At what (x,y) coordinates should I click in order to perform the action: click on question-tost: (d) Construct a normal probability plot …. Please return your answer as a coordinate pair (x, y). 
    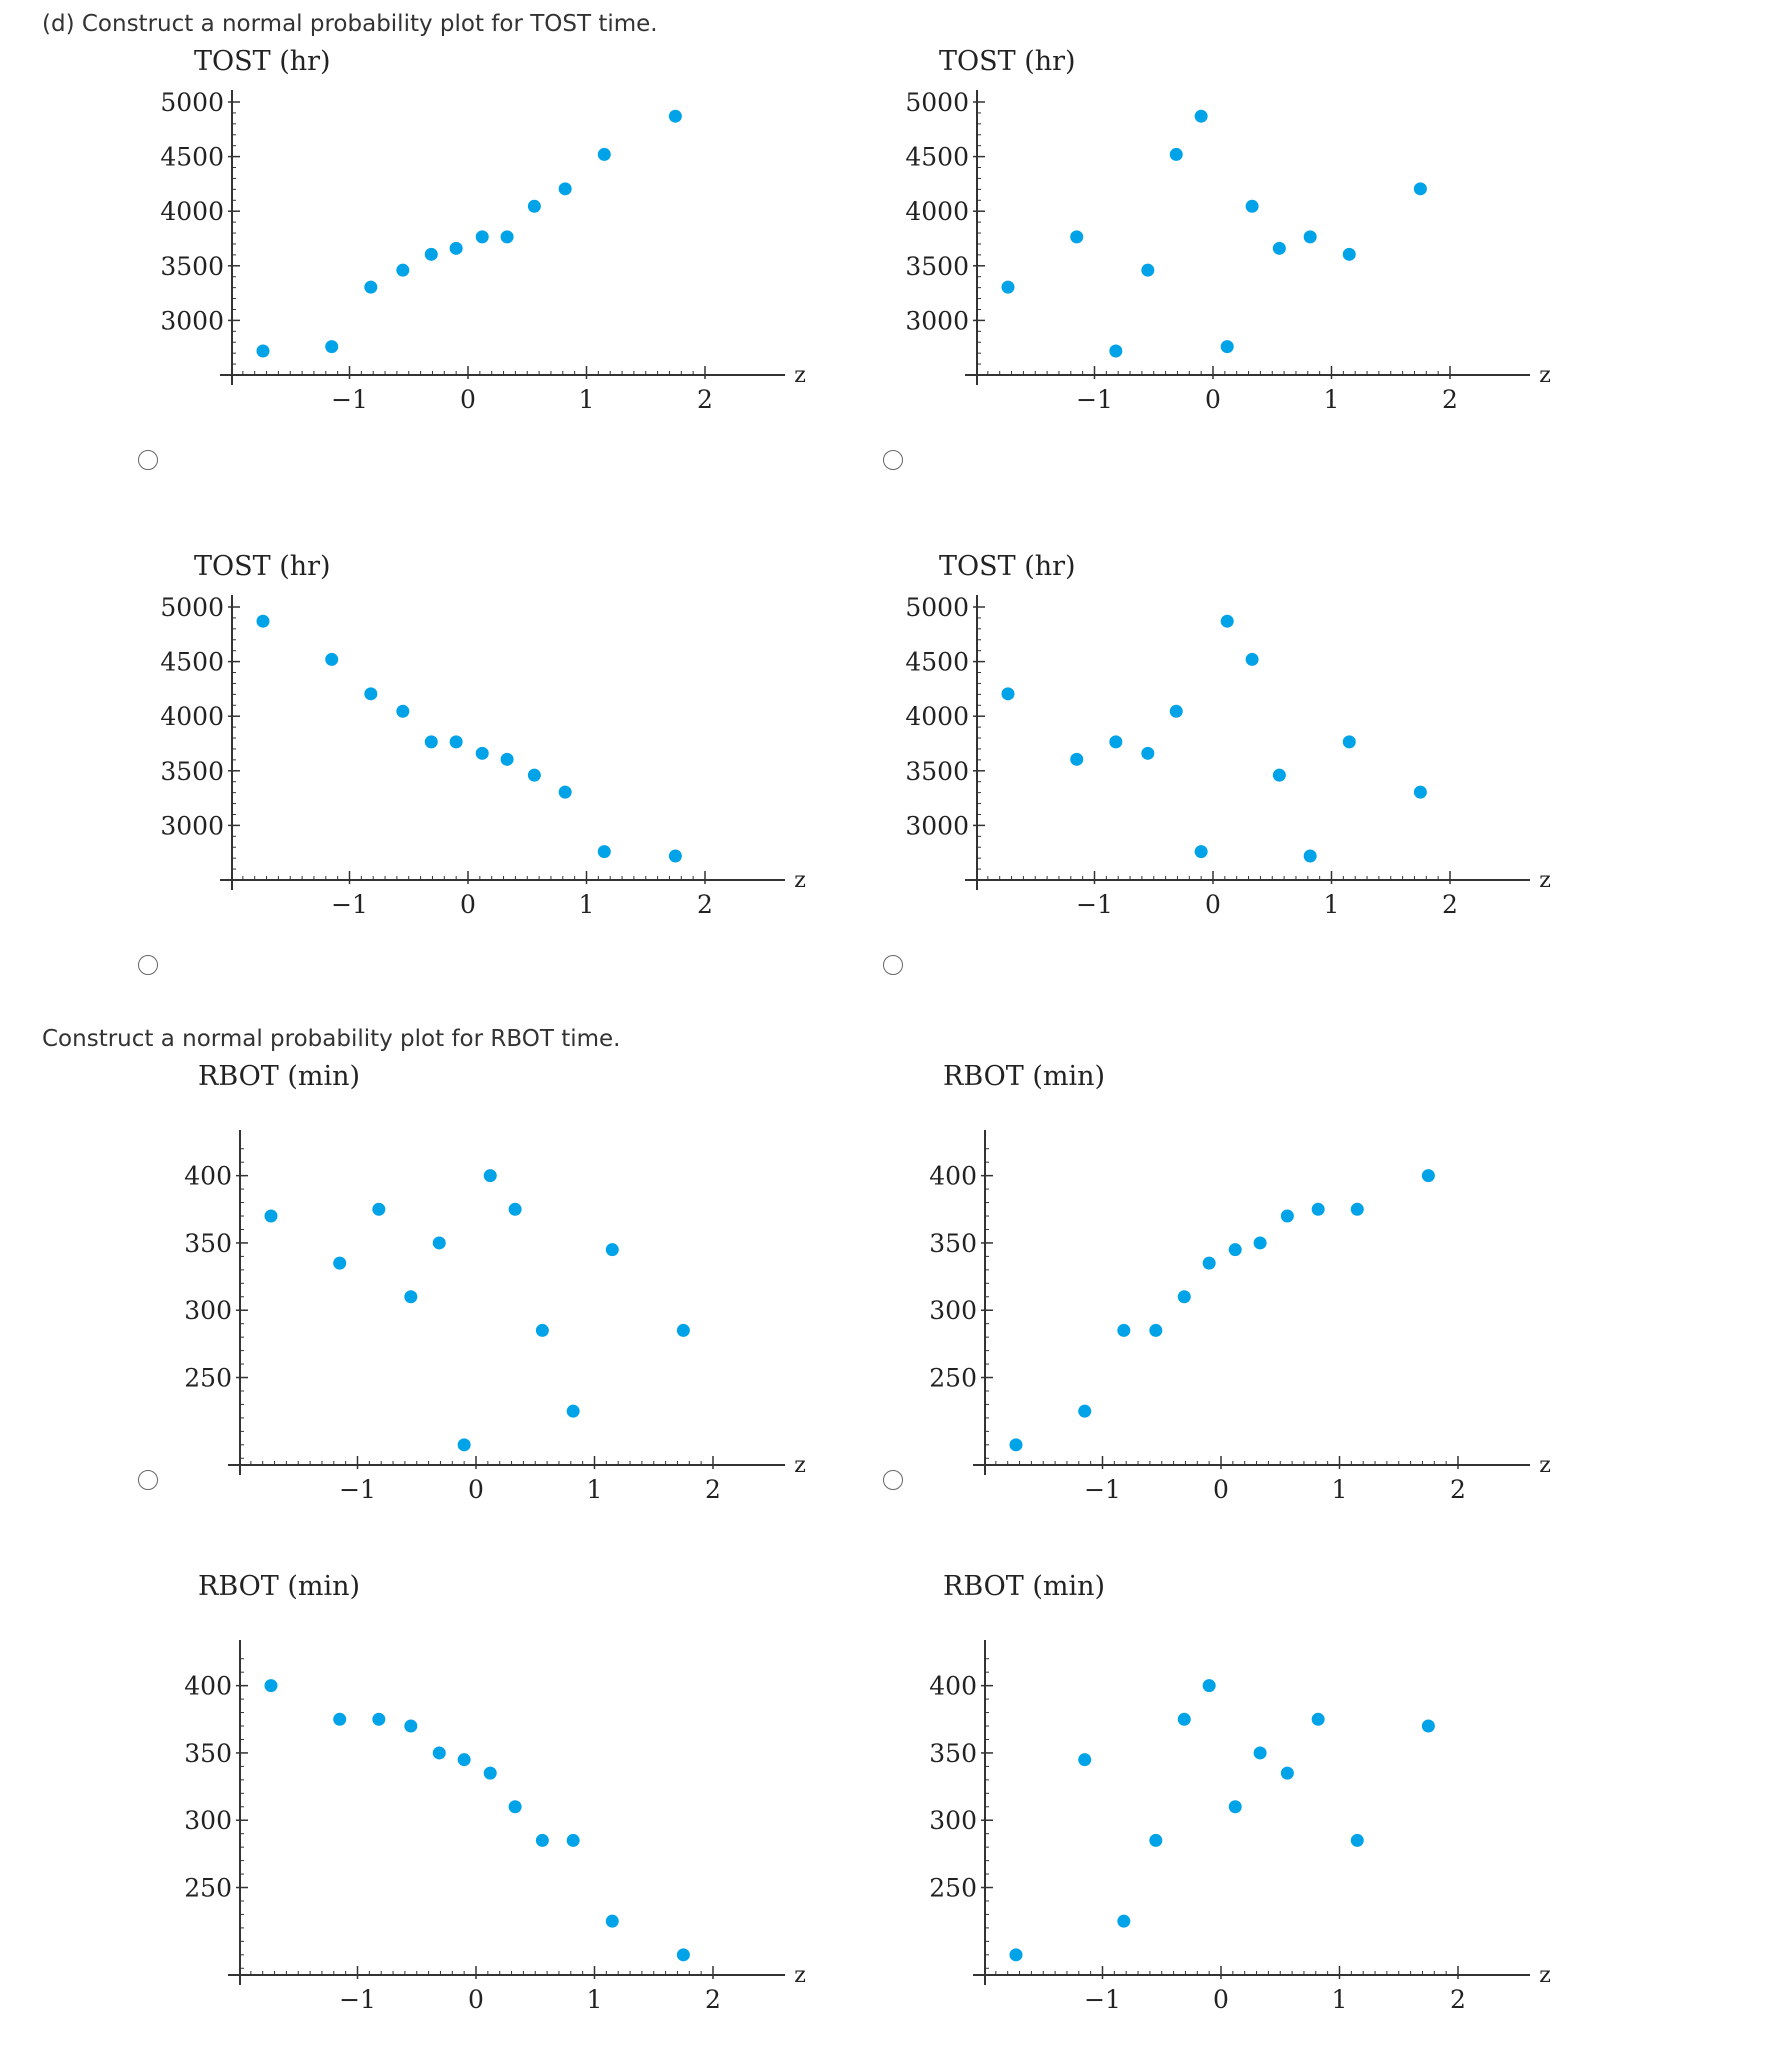
    Looking at the image, I should click on (350, 24).